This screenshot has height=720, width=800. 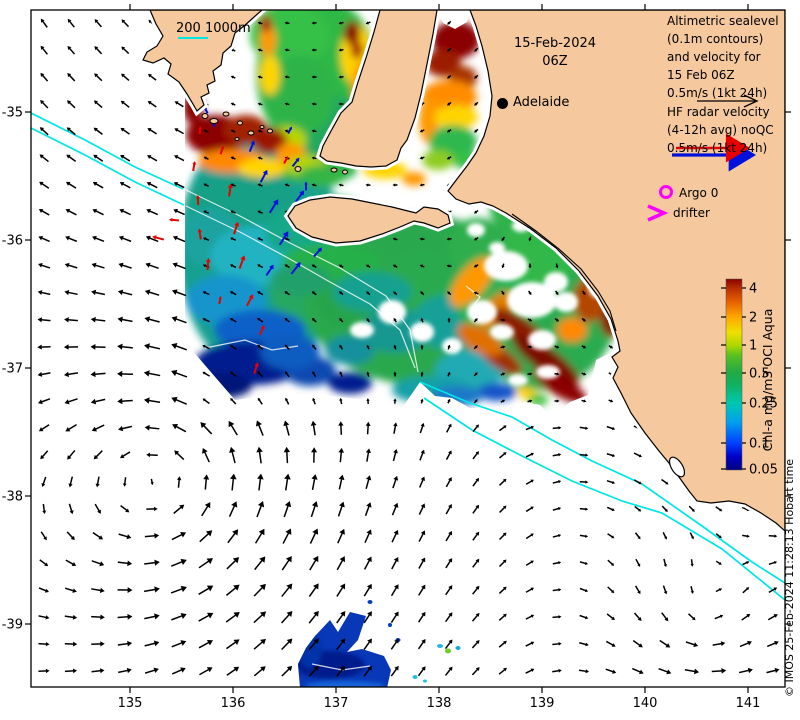 What do you see at coordinates (542, 703) in the screenshot?
I see `x-axis-label: 139` at bounding box center [542, 703].